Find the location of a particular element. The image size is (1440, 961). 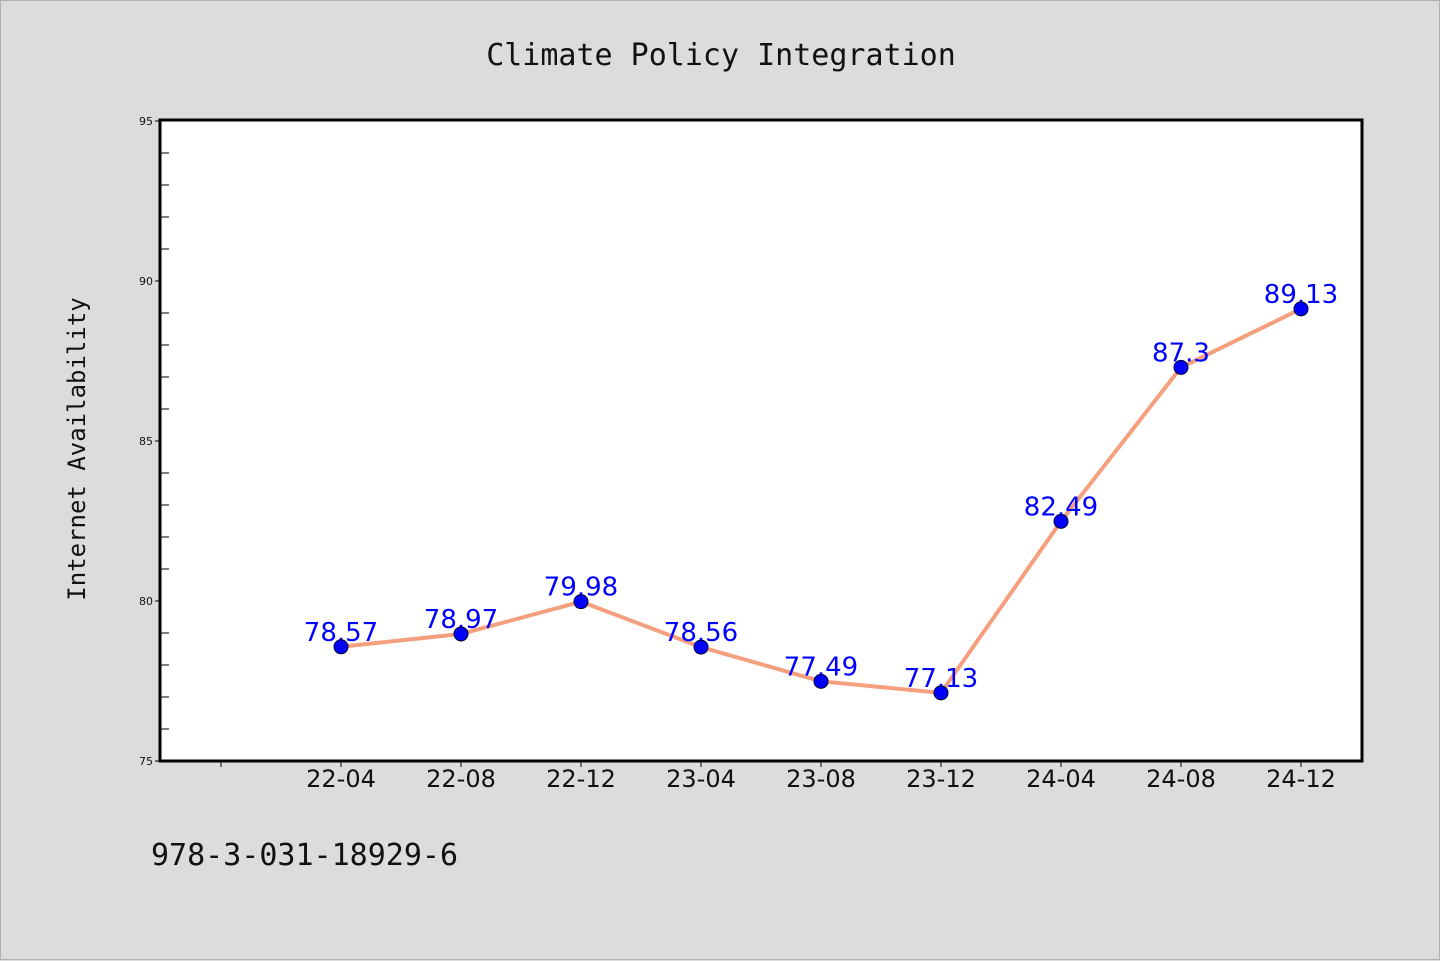

x-tick-label: 22-08 is located at coordinates (461, 779).